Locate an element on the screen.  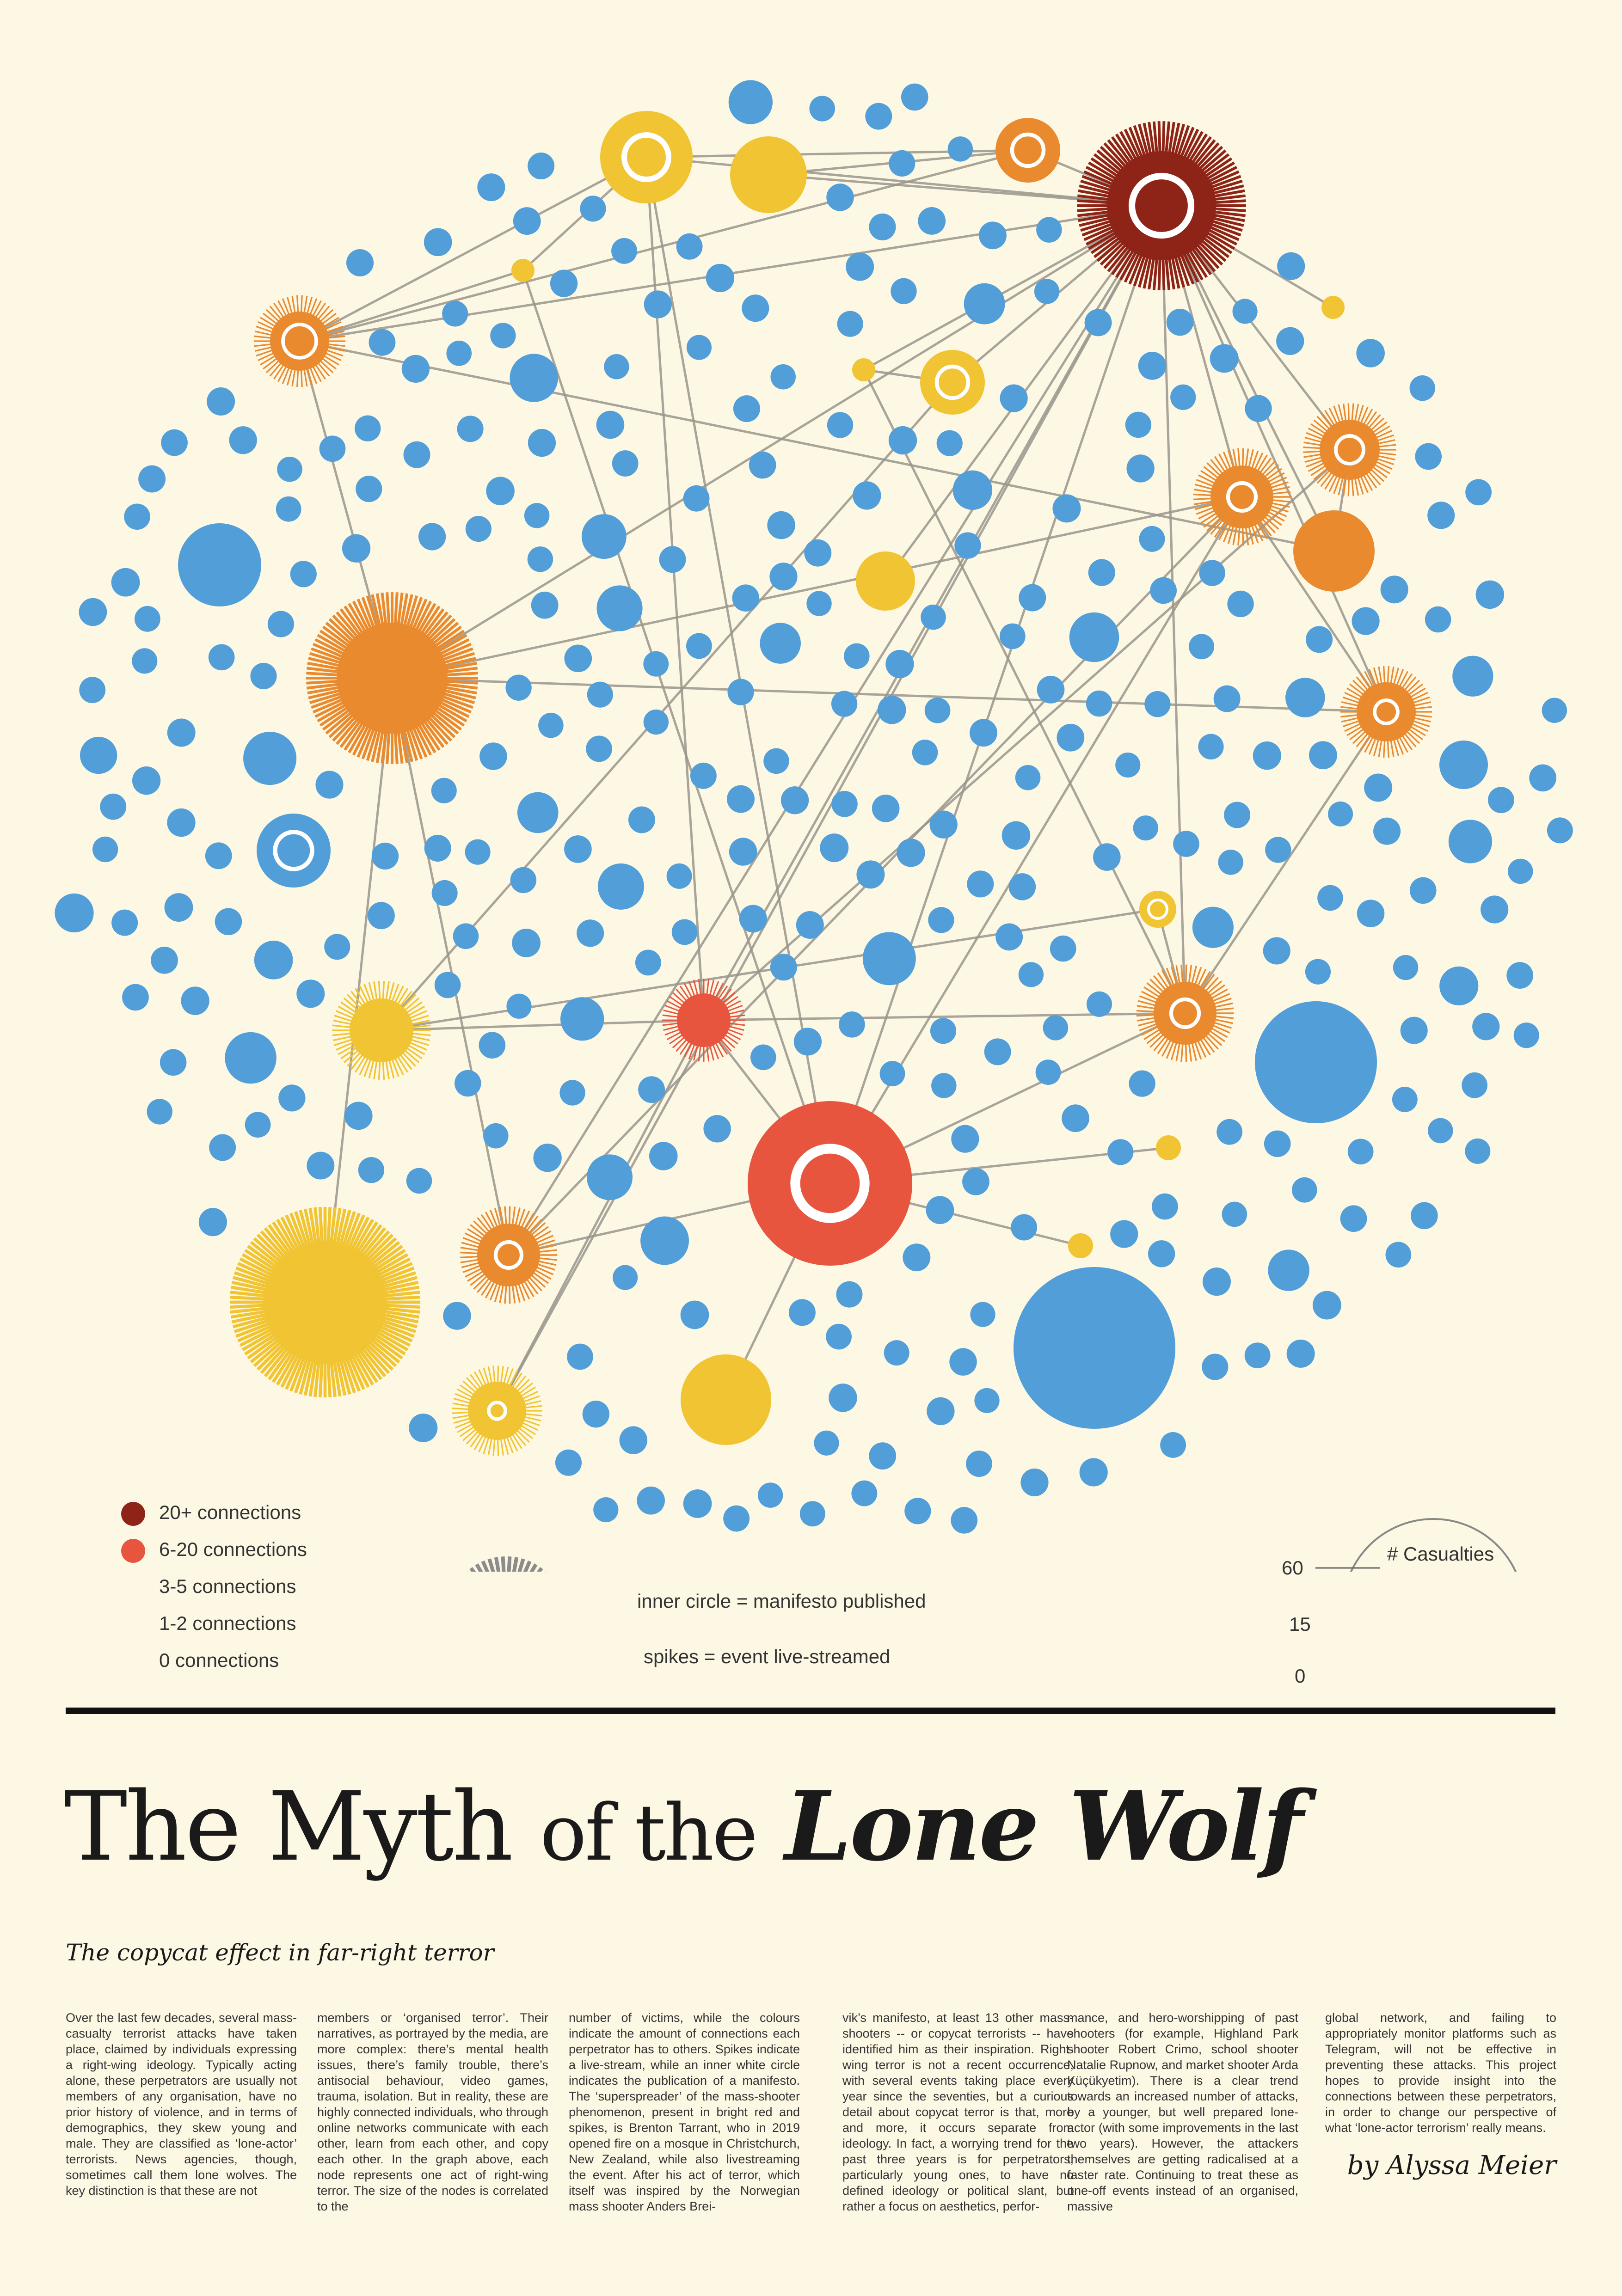
legend-label-6-20: 6-20 connections is located at coordinates (233, 1549).